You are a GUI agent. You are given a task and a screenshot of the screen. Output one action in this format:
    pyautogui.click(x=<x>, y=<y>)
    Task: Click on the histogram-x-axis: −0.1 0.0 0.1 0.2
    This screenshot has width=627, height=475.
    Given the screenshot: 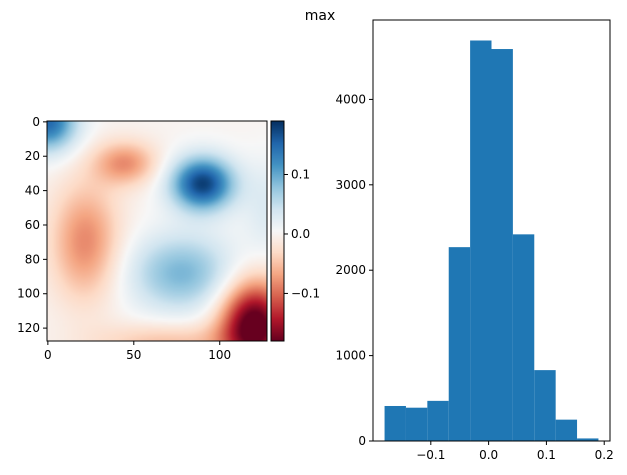 What is the action you would take?
    pyautogui.click(x=515, y=451)
    